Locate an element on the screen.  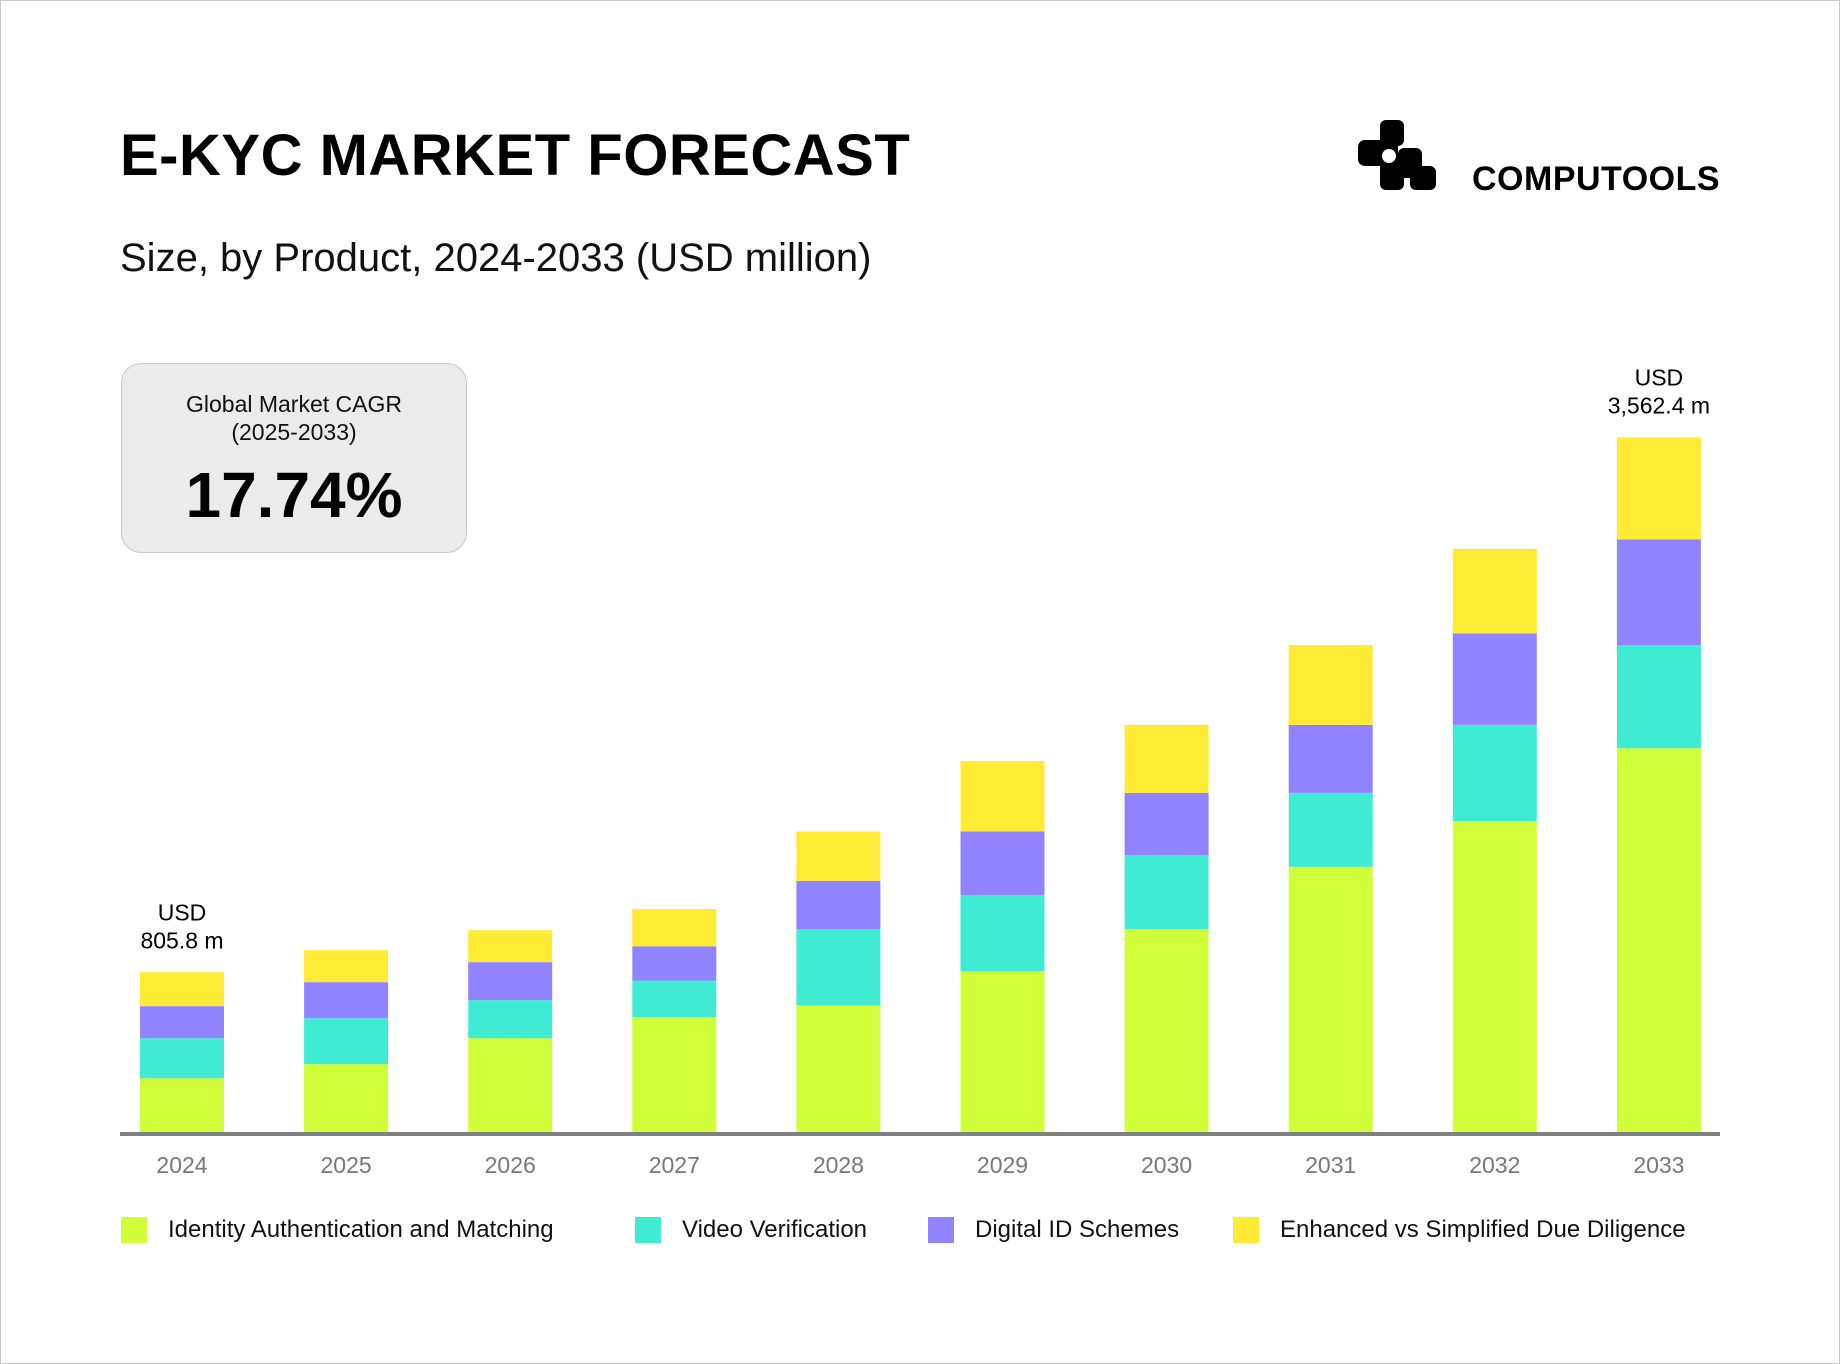
cagr-period: (2025-2033) is located at coordinates (294, 432).